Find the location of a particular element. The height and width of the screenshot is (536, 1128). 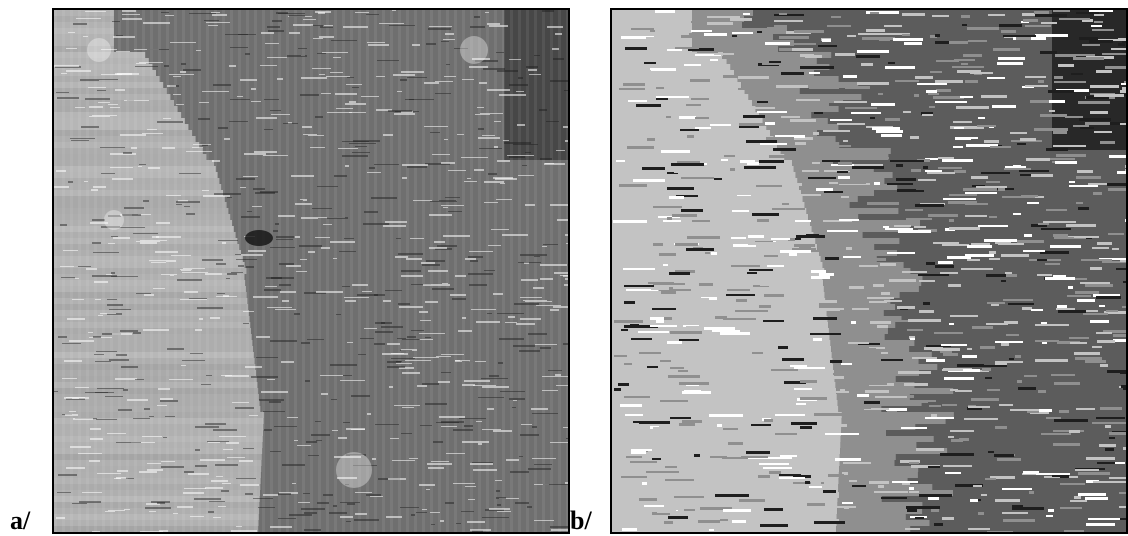

panel-a-label: a/ is located at coordinates (20, 520).